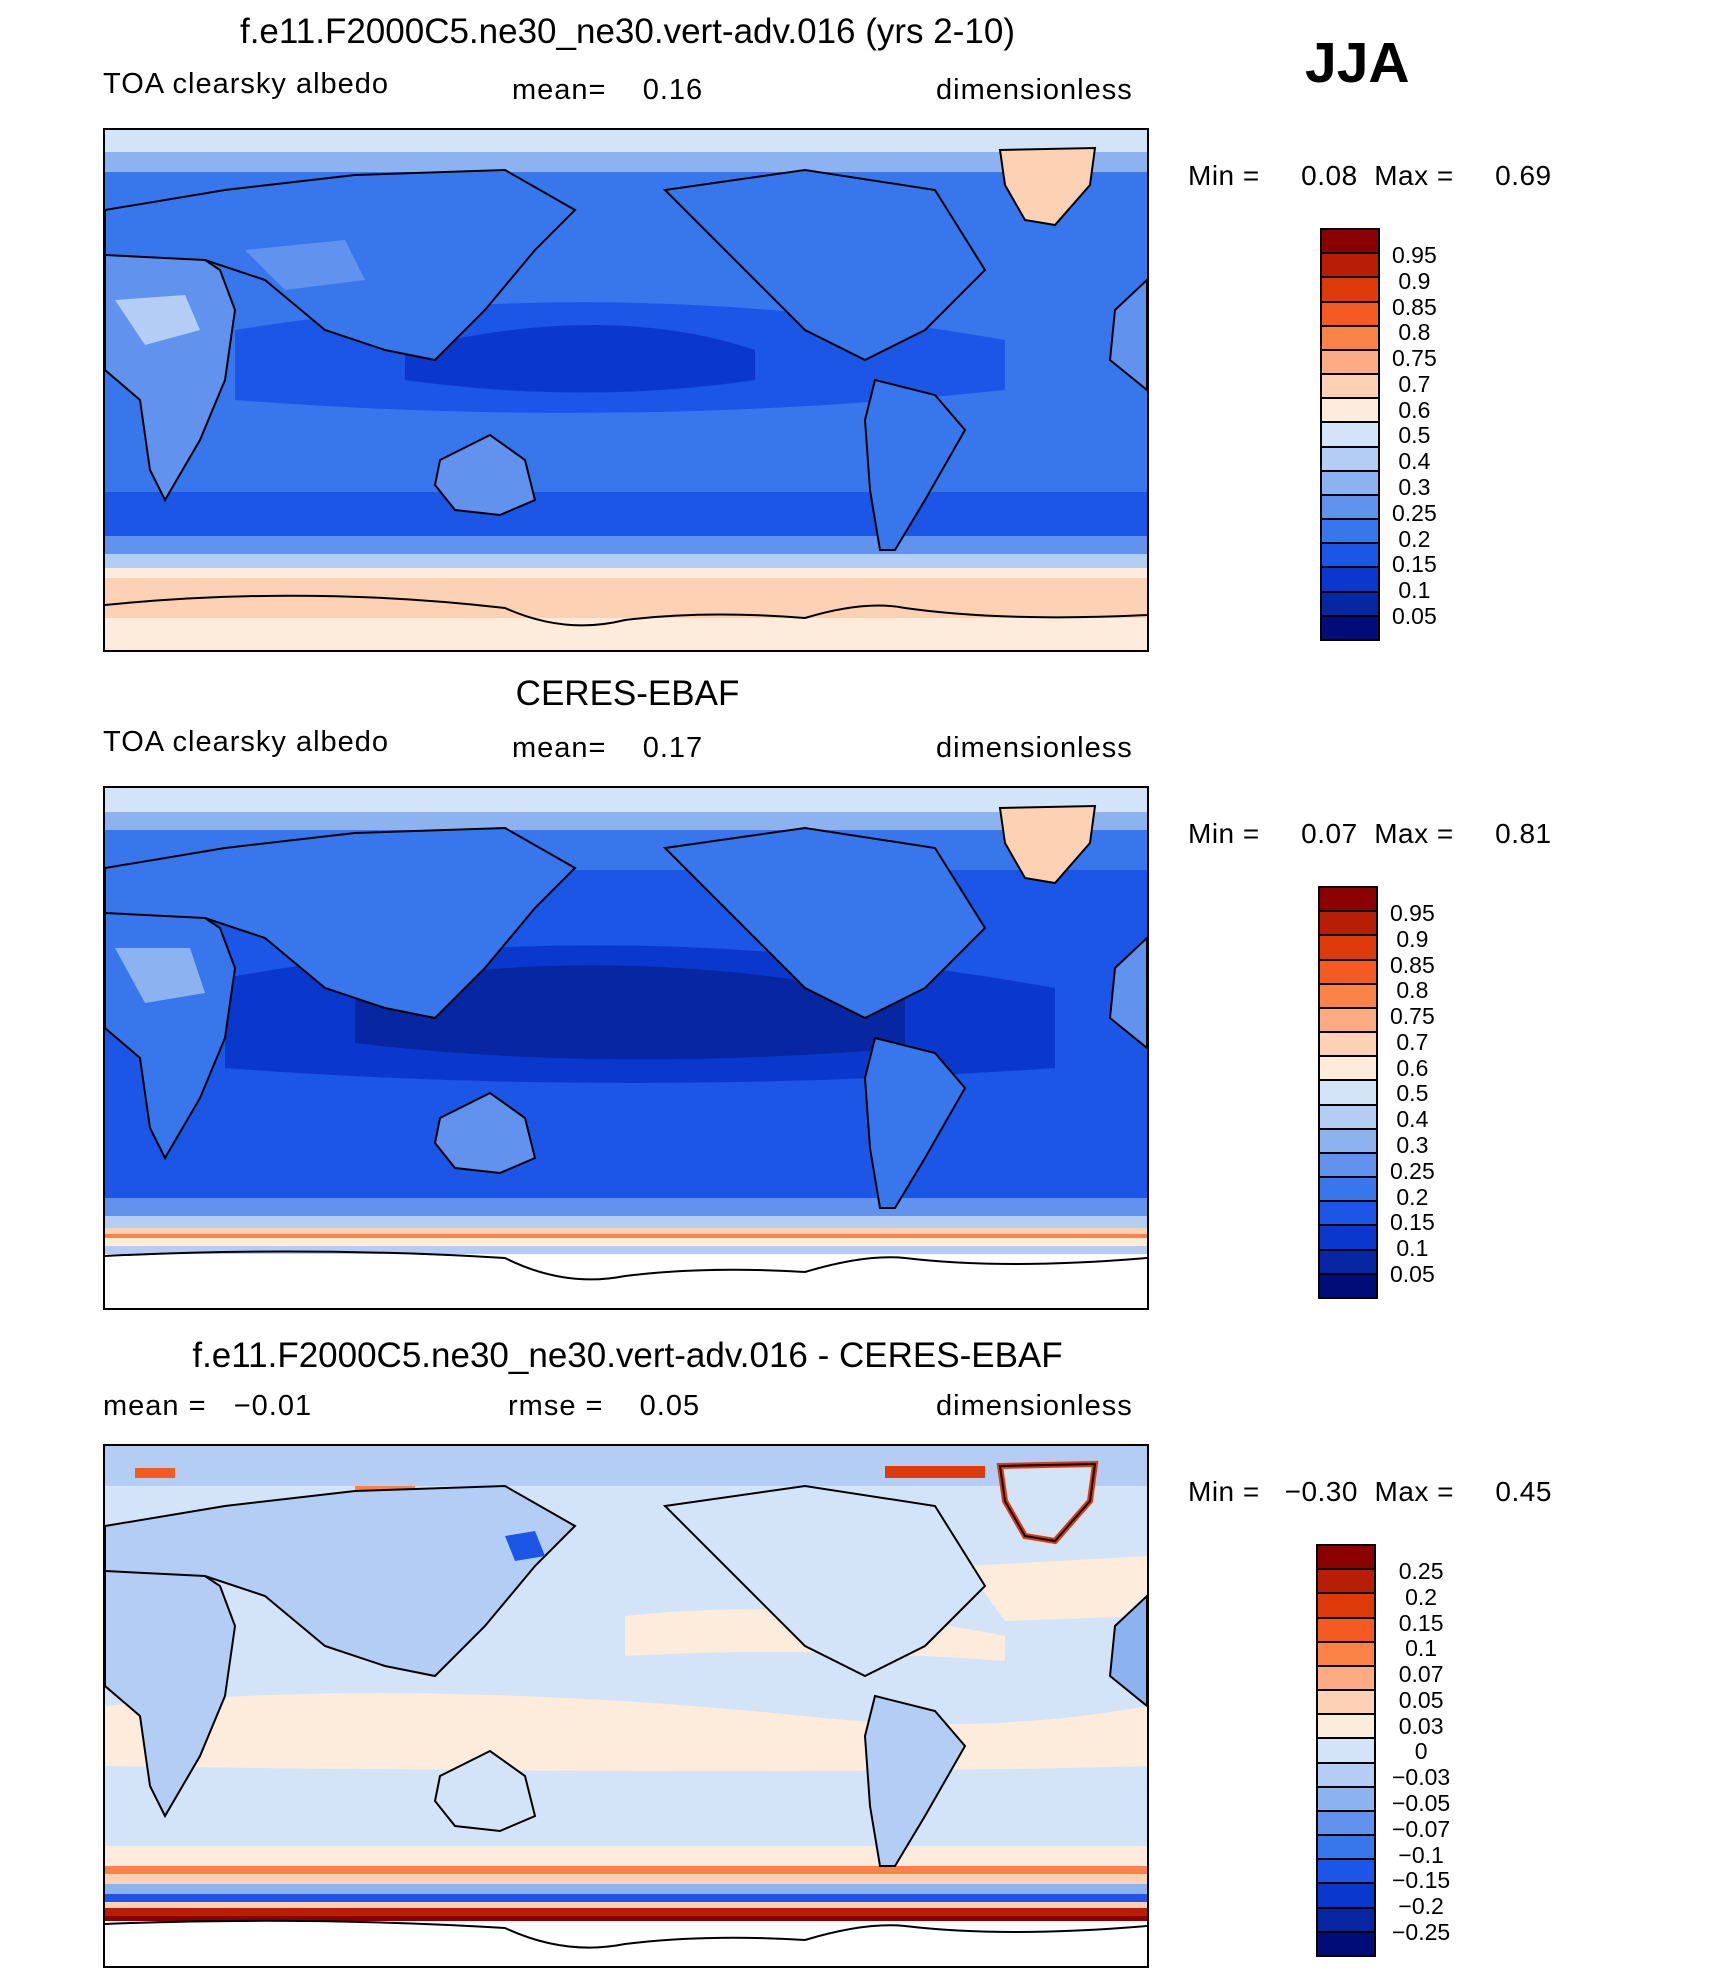  What do you see at coordinates (1421, 1854) in the screenshot?
I see `colorbar-label: −0.1` at bounding box center [1421, 1854].